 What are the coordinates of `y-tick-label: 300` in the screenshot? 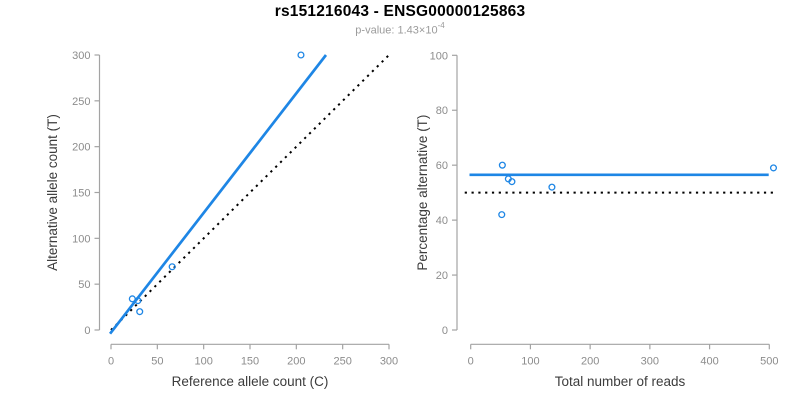 It's located at (81, 56).